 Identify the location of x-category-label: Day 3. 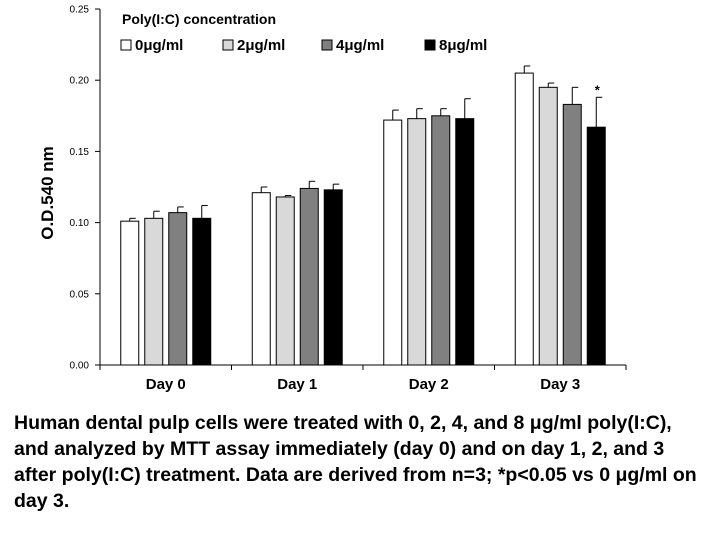
(560, 384).